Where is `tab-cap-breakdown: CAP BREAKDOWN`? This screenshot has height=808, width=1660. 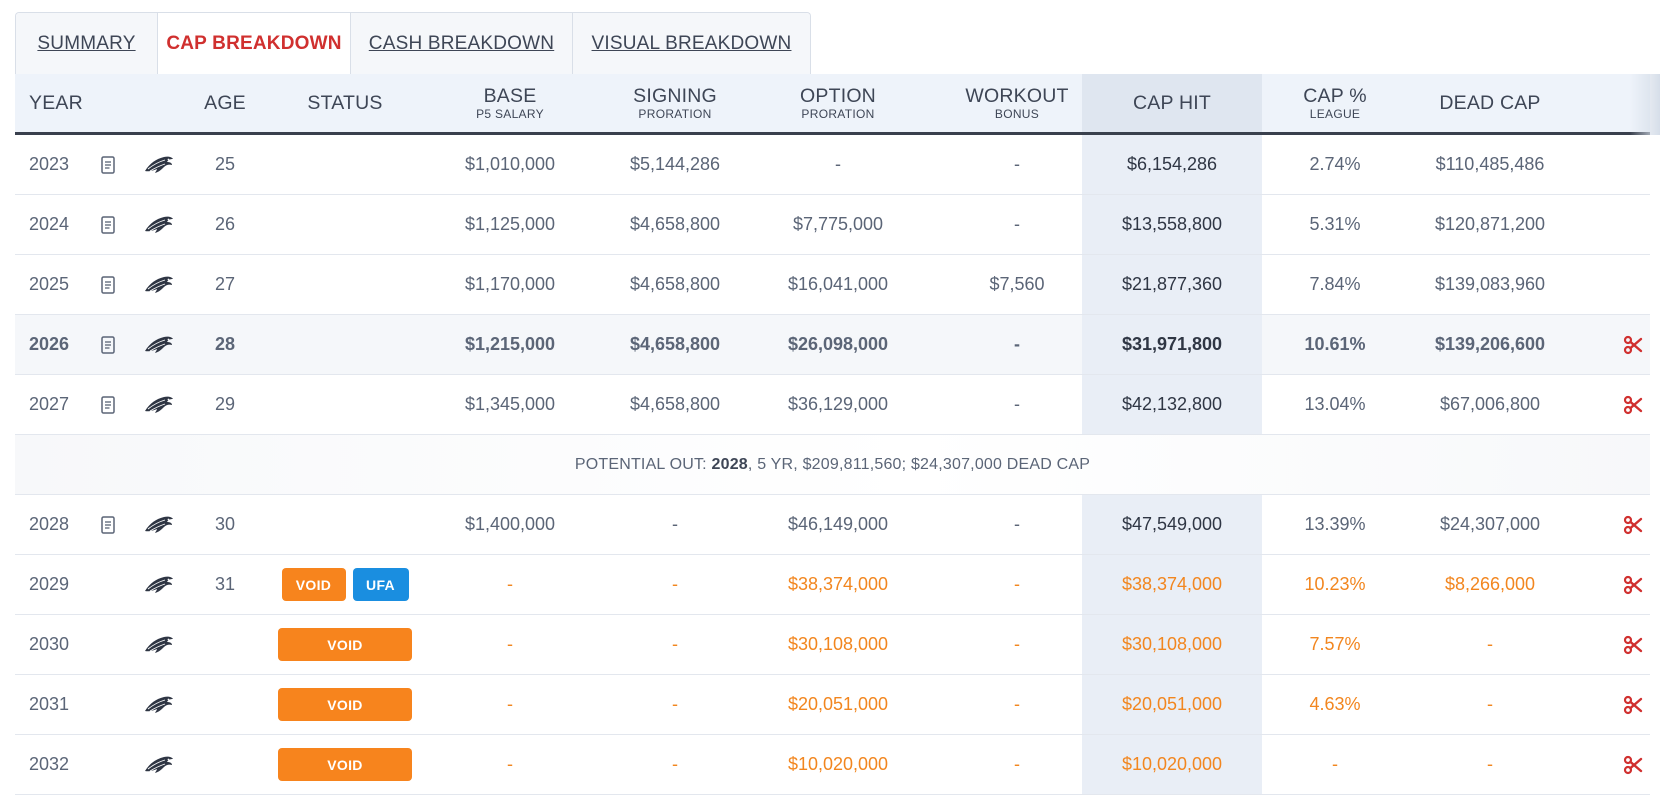 tab-cap-breakdown: CAP BREAKDOWN is located at coordinates (254, 44).